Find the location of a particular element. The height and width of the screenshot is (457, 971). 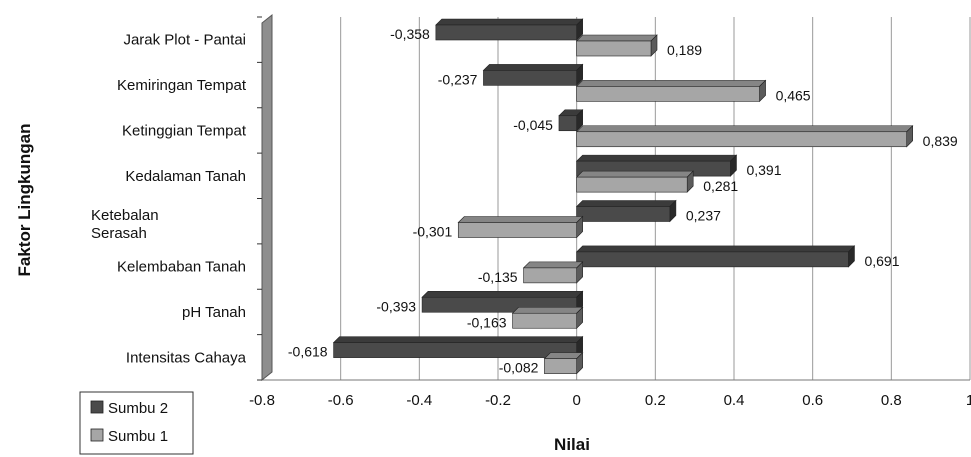

data-label: -0,135 is located at coordinates (498, 277).